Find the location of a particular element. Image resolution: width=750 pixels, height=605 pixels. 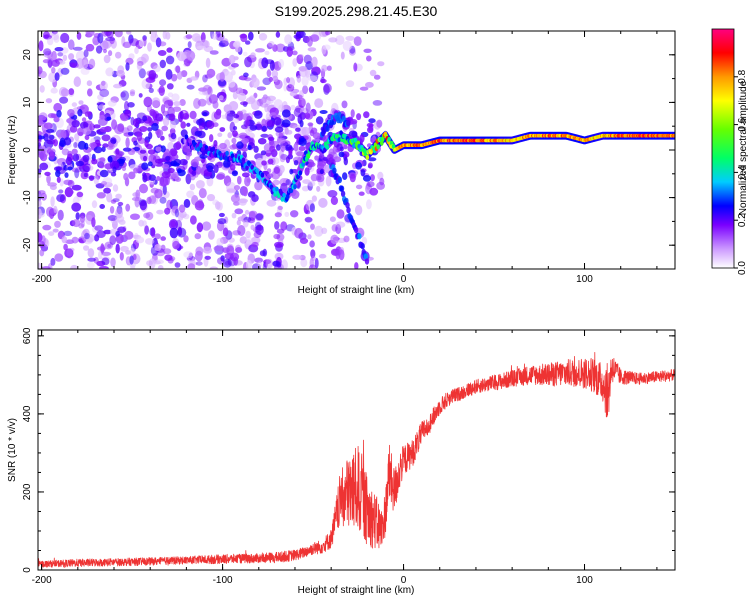

snr-y-tick-label: 200 is located at coordinates (27, 491).